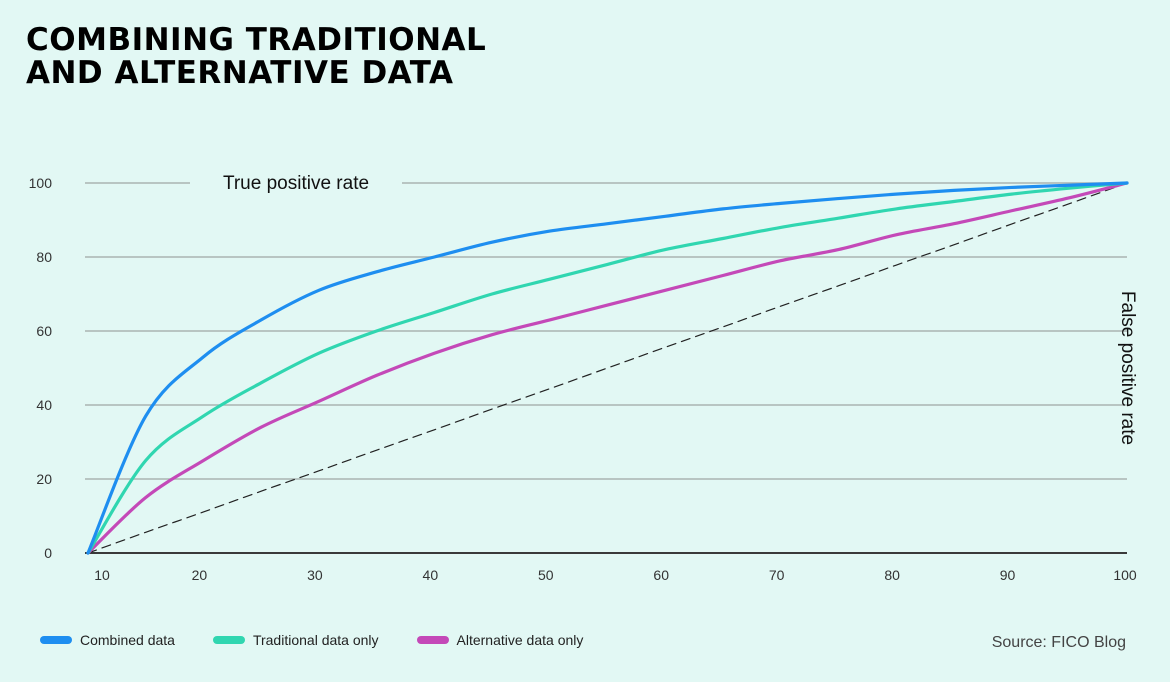 The height and width of the screenshot is (682, 1170). What do you see at coordinates (777, 575) in the screenshot?
I see `x-tick-label-70: 70` at bounding box center [777, 575].